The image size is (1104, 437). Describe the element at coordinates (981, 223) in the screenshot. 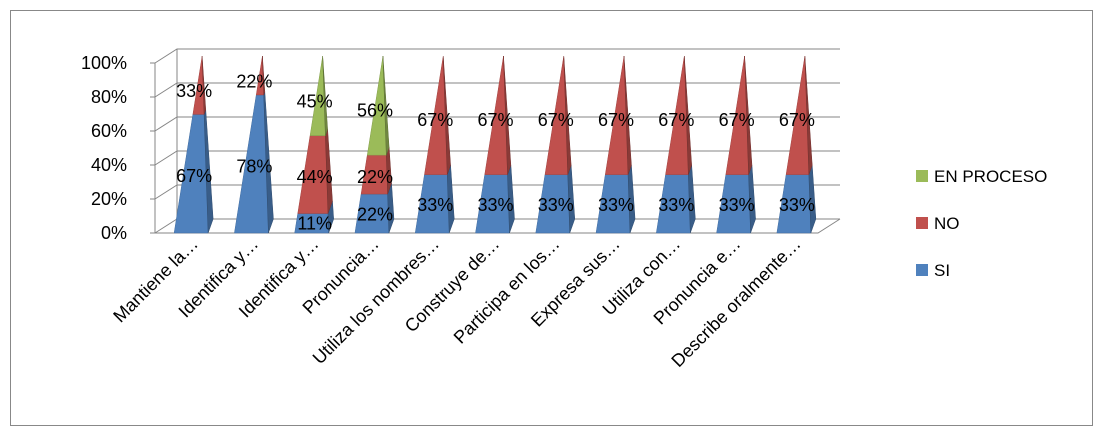

I see `legend: EN PROCESO NO SI` at that location.